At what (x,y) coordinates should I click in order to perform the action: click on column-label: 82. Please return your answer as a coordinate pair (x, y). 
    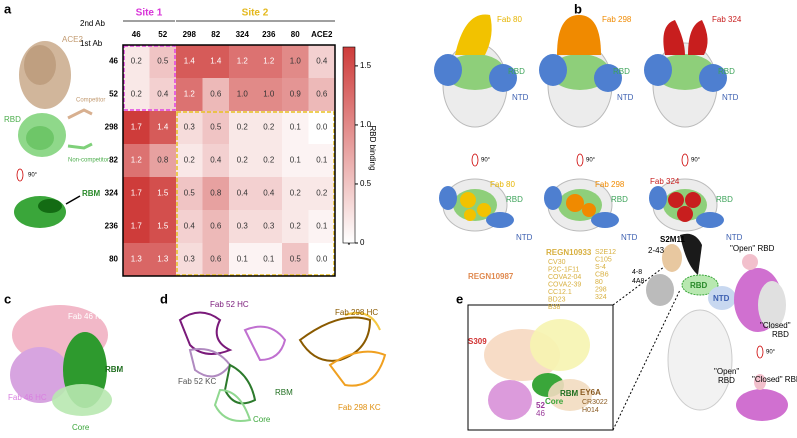
    Looking at the image, I should click on (215, 34).